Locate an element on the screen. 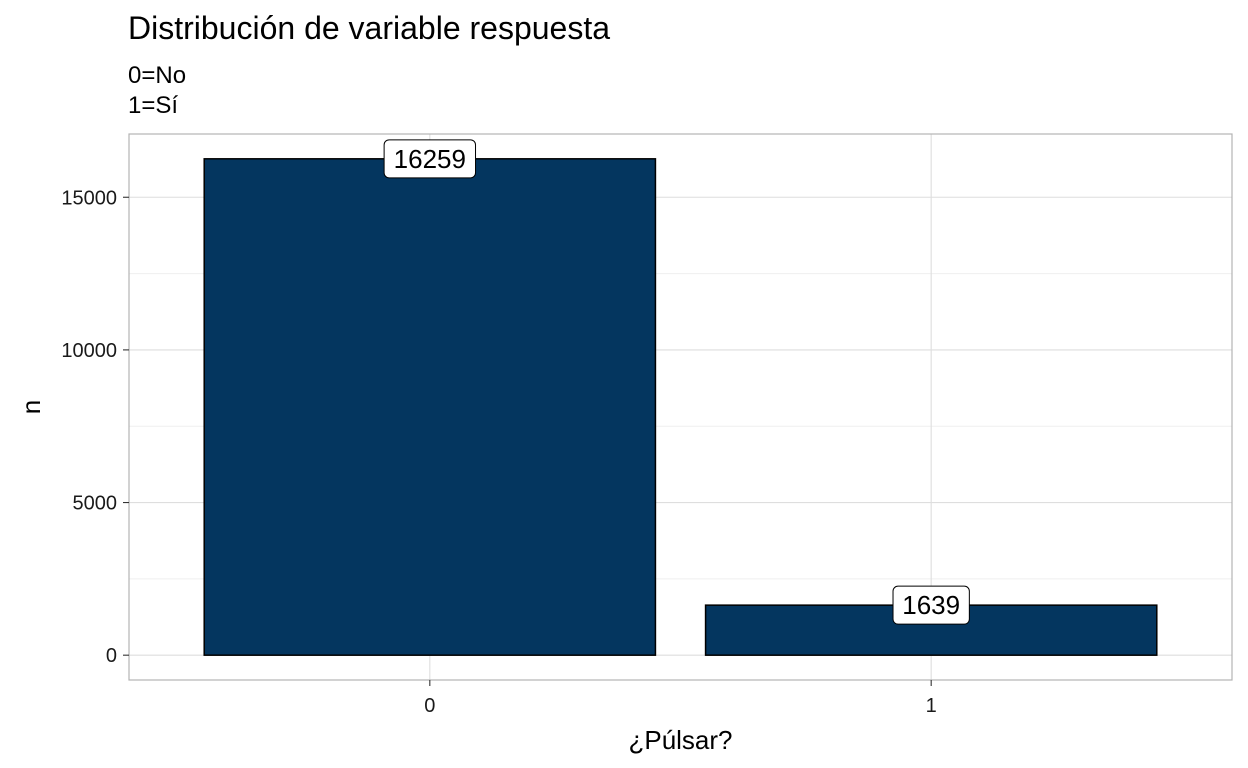 The image size is (1248, 768). y-tick-label: 10000 is located at coordinates (89, 351).